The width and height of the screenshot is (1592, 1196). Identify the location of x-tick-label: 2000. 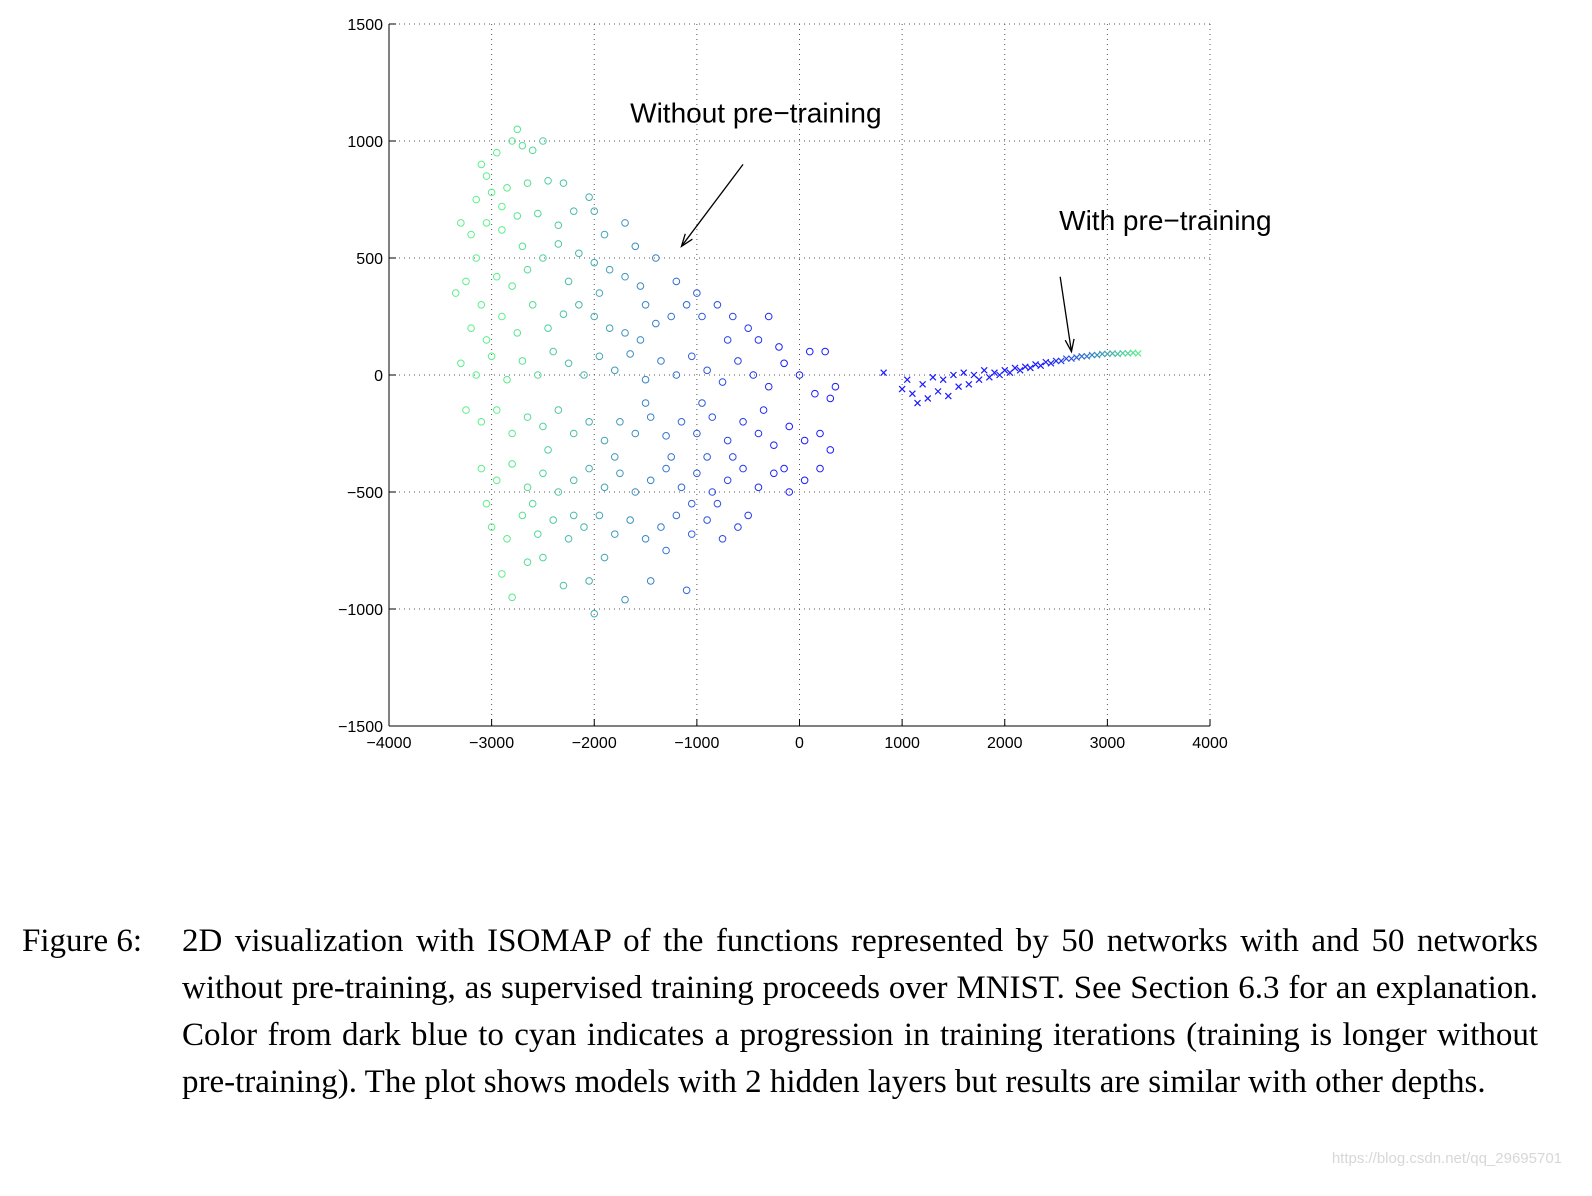
(1005, 743).